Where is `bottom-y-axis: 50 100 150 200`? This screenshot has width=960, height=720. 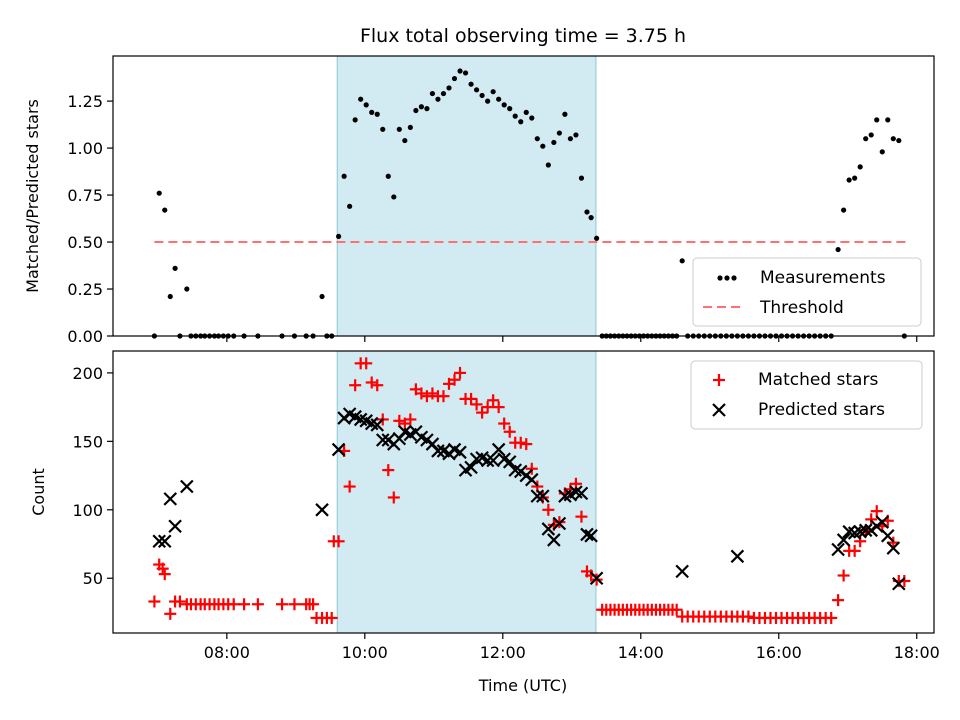 bottom-y-axis: 50 100 150 200 is located at coordinates (92, 476).